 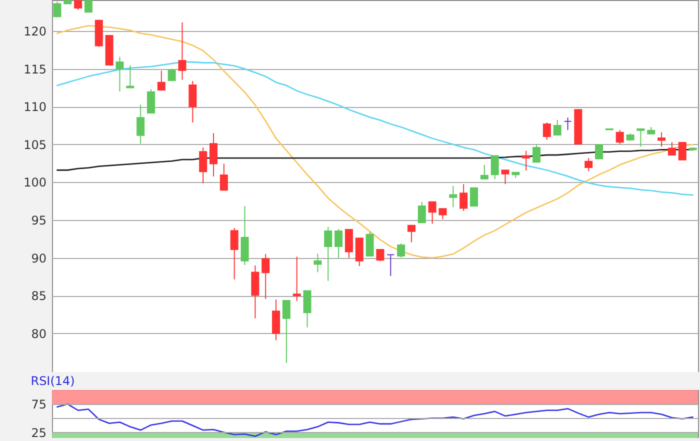 What do you see at coordinates (38, 221) in the screenshot?
I see `y-tick-label: 95` at bounding box center [38, 221].